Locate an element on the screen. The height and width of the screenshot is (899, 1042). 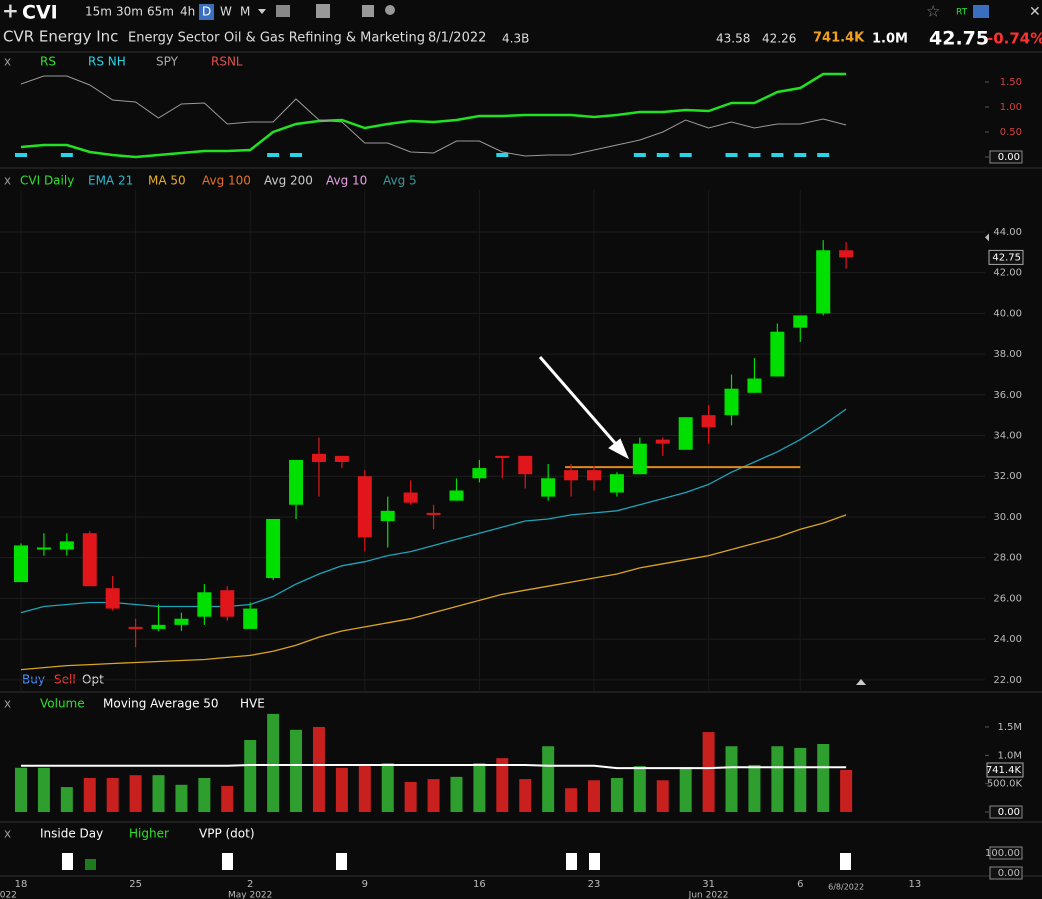
tick-box is located at coordinates (1006, 853).